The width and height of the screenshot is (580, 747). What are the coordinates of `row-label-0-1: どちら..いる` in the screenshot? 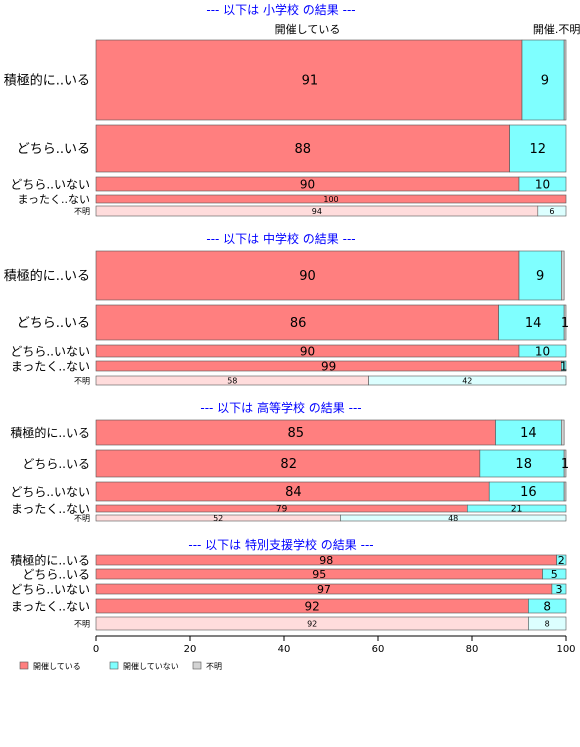 It's located at (53, 149).